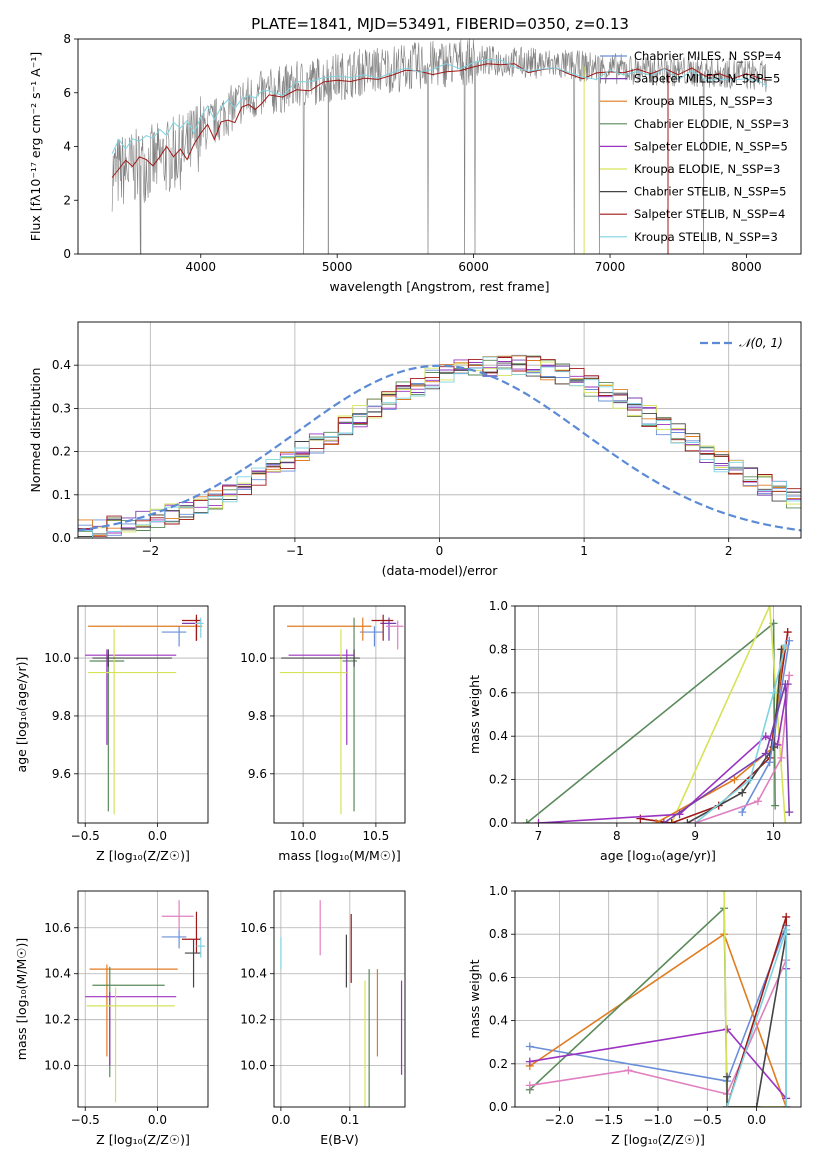 This screenshot has height=1170, width=819. I want to click on y-tick-label: 9.8, so click(61, 716).